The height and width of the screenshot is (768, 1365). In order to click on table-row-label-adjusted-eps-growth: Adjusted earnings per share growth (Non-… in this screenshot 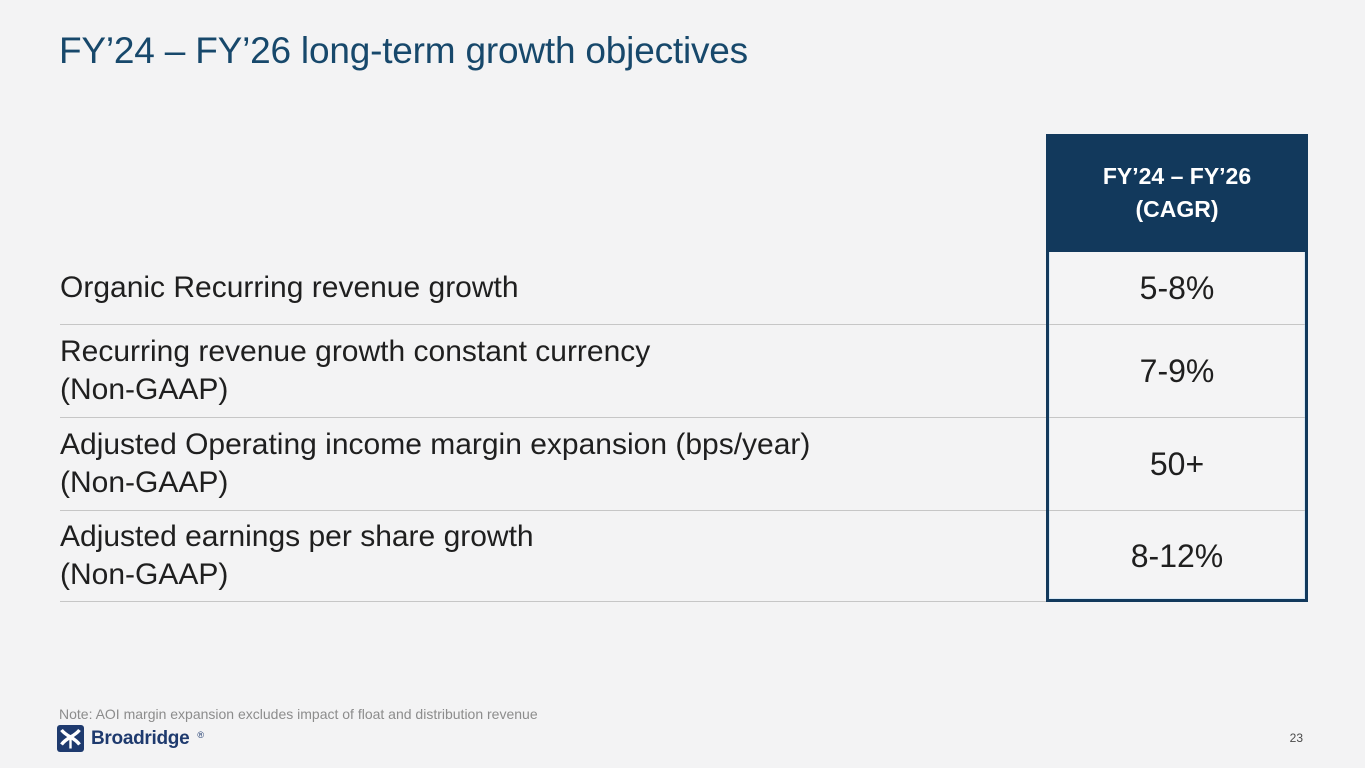, I will do `click(553, 556)`.